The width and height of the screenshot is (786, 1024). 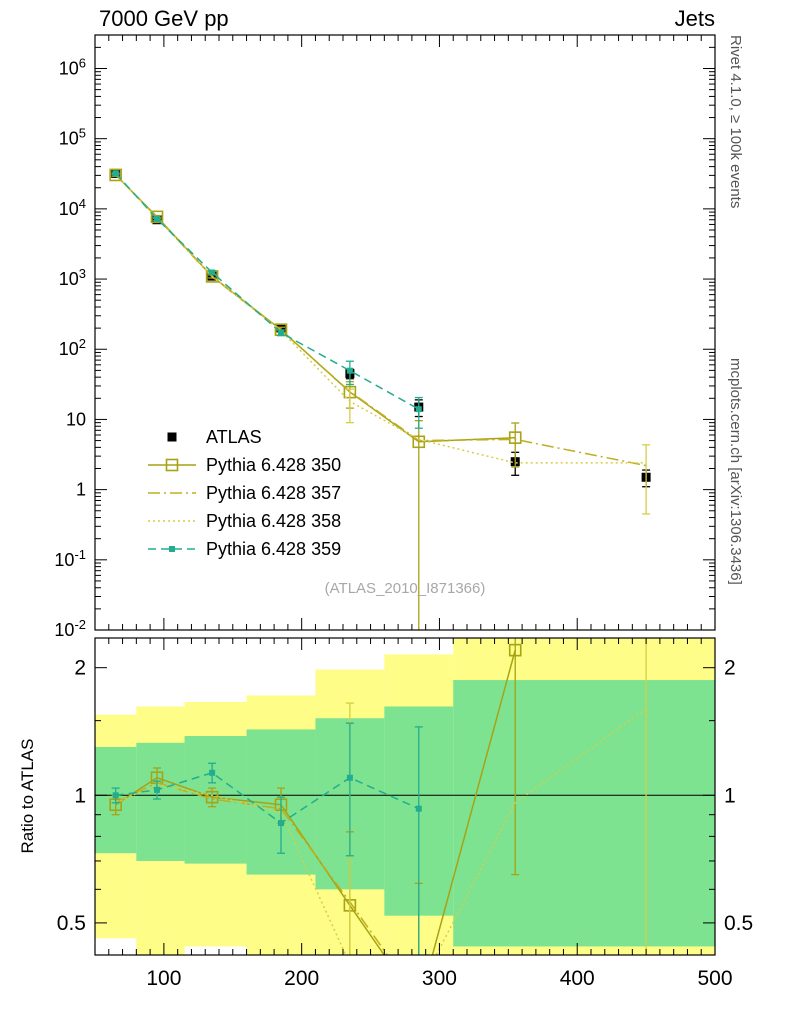 I want to click on svg-text: 10⁶, so click(x=72, y=66).